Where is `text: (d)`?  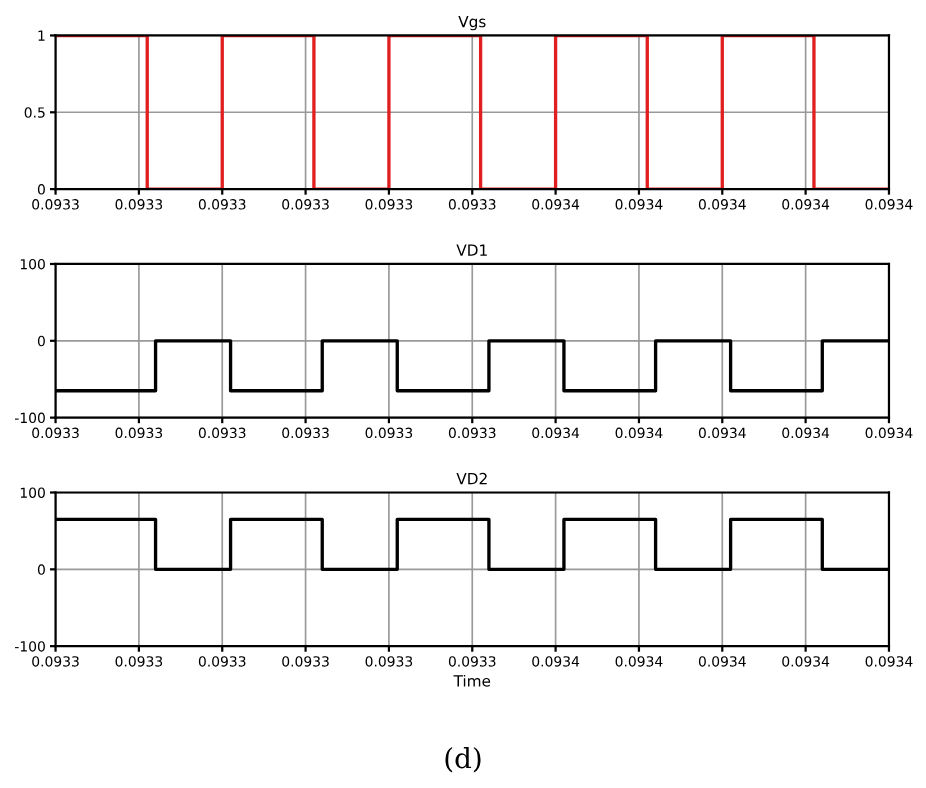
text: (d) is located at coordinates (463, 759).